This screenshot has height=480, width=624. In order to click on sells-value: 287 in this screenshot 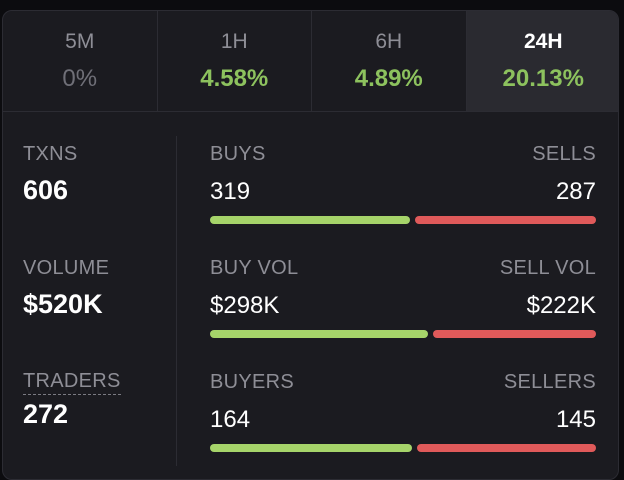, I will do `click(575, 191)`.